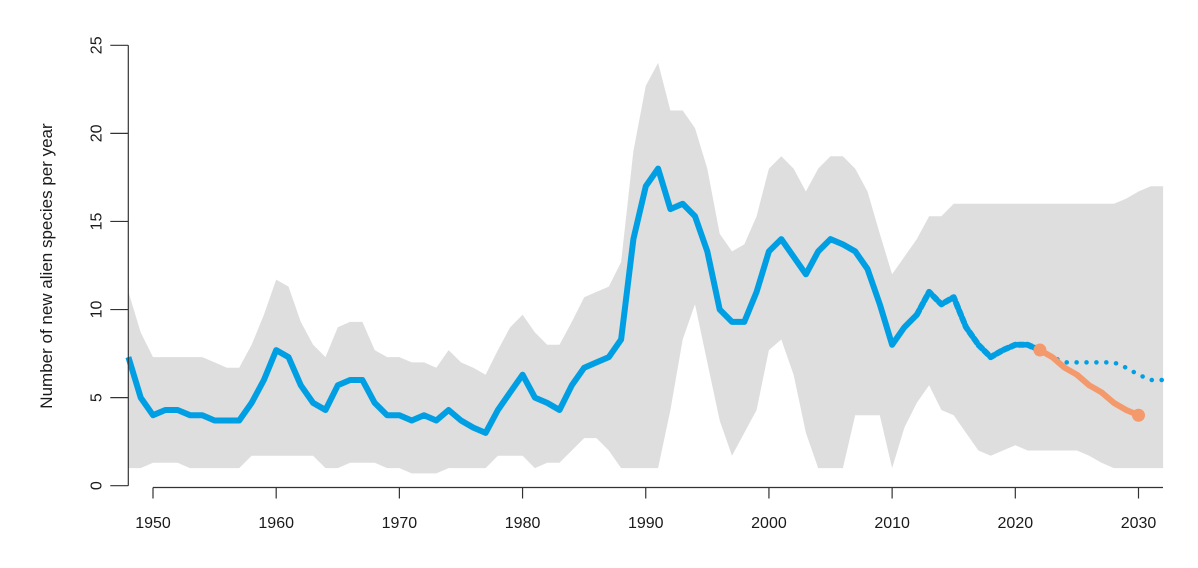 The width and height of the screenshot is (1198, 568). What do you see at coordinates (96, 310) in the screenshot?
I see `y-tick-label: 10` at bounding box center [96, 310].